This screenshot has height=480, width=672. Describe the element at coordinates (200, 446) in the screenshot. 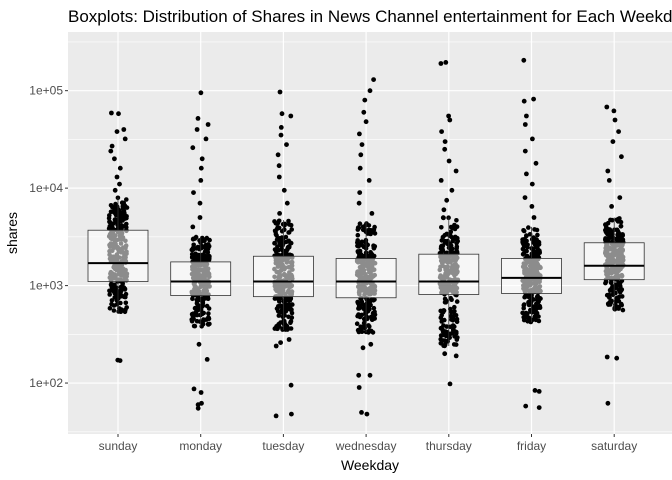

I see `x-tick-label: monday` at that location.